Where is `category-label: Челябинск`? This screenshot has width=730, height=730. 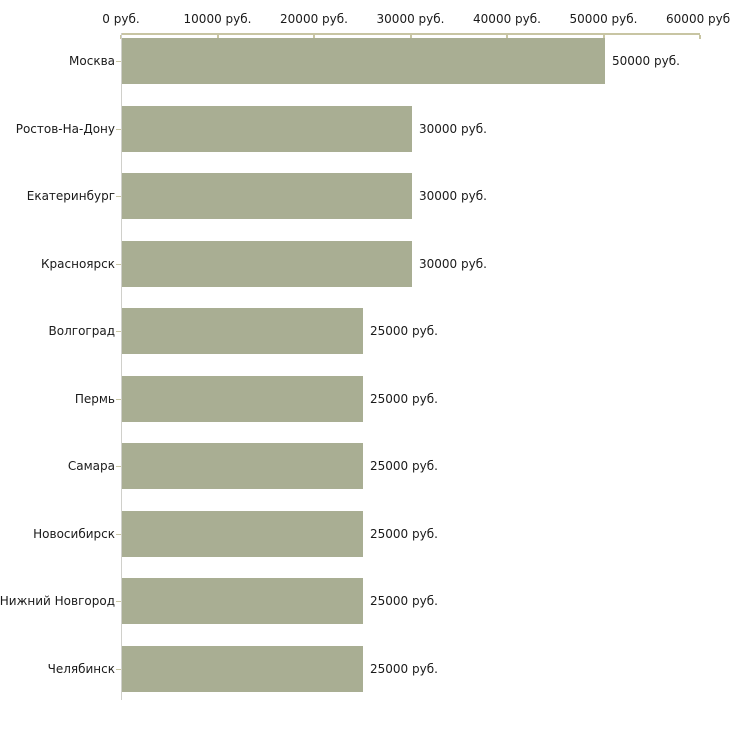
category-label: Челябинск is located at coordinates (81, 668).